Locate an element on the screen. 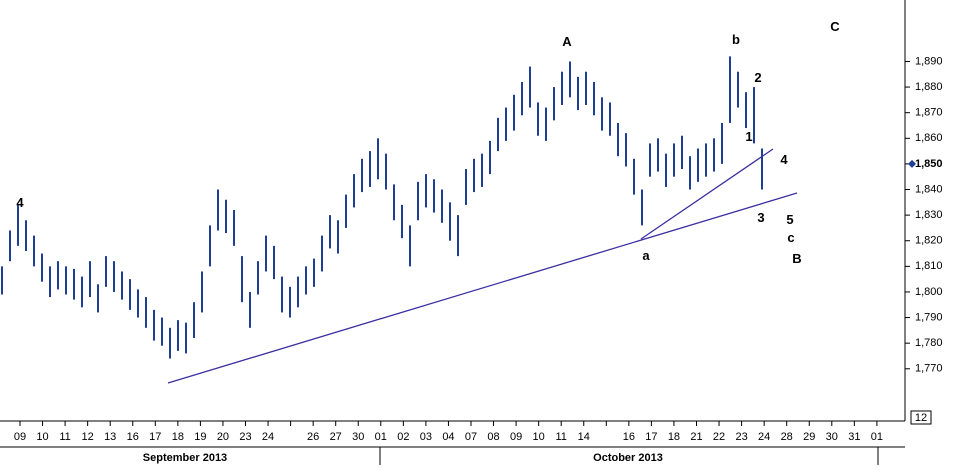 Image resolution: width=960 pixels, height=470 pixels. x-tick-label: 12 is located at coordinates (88, 437).